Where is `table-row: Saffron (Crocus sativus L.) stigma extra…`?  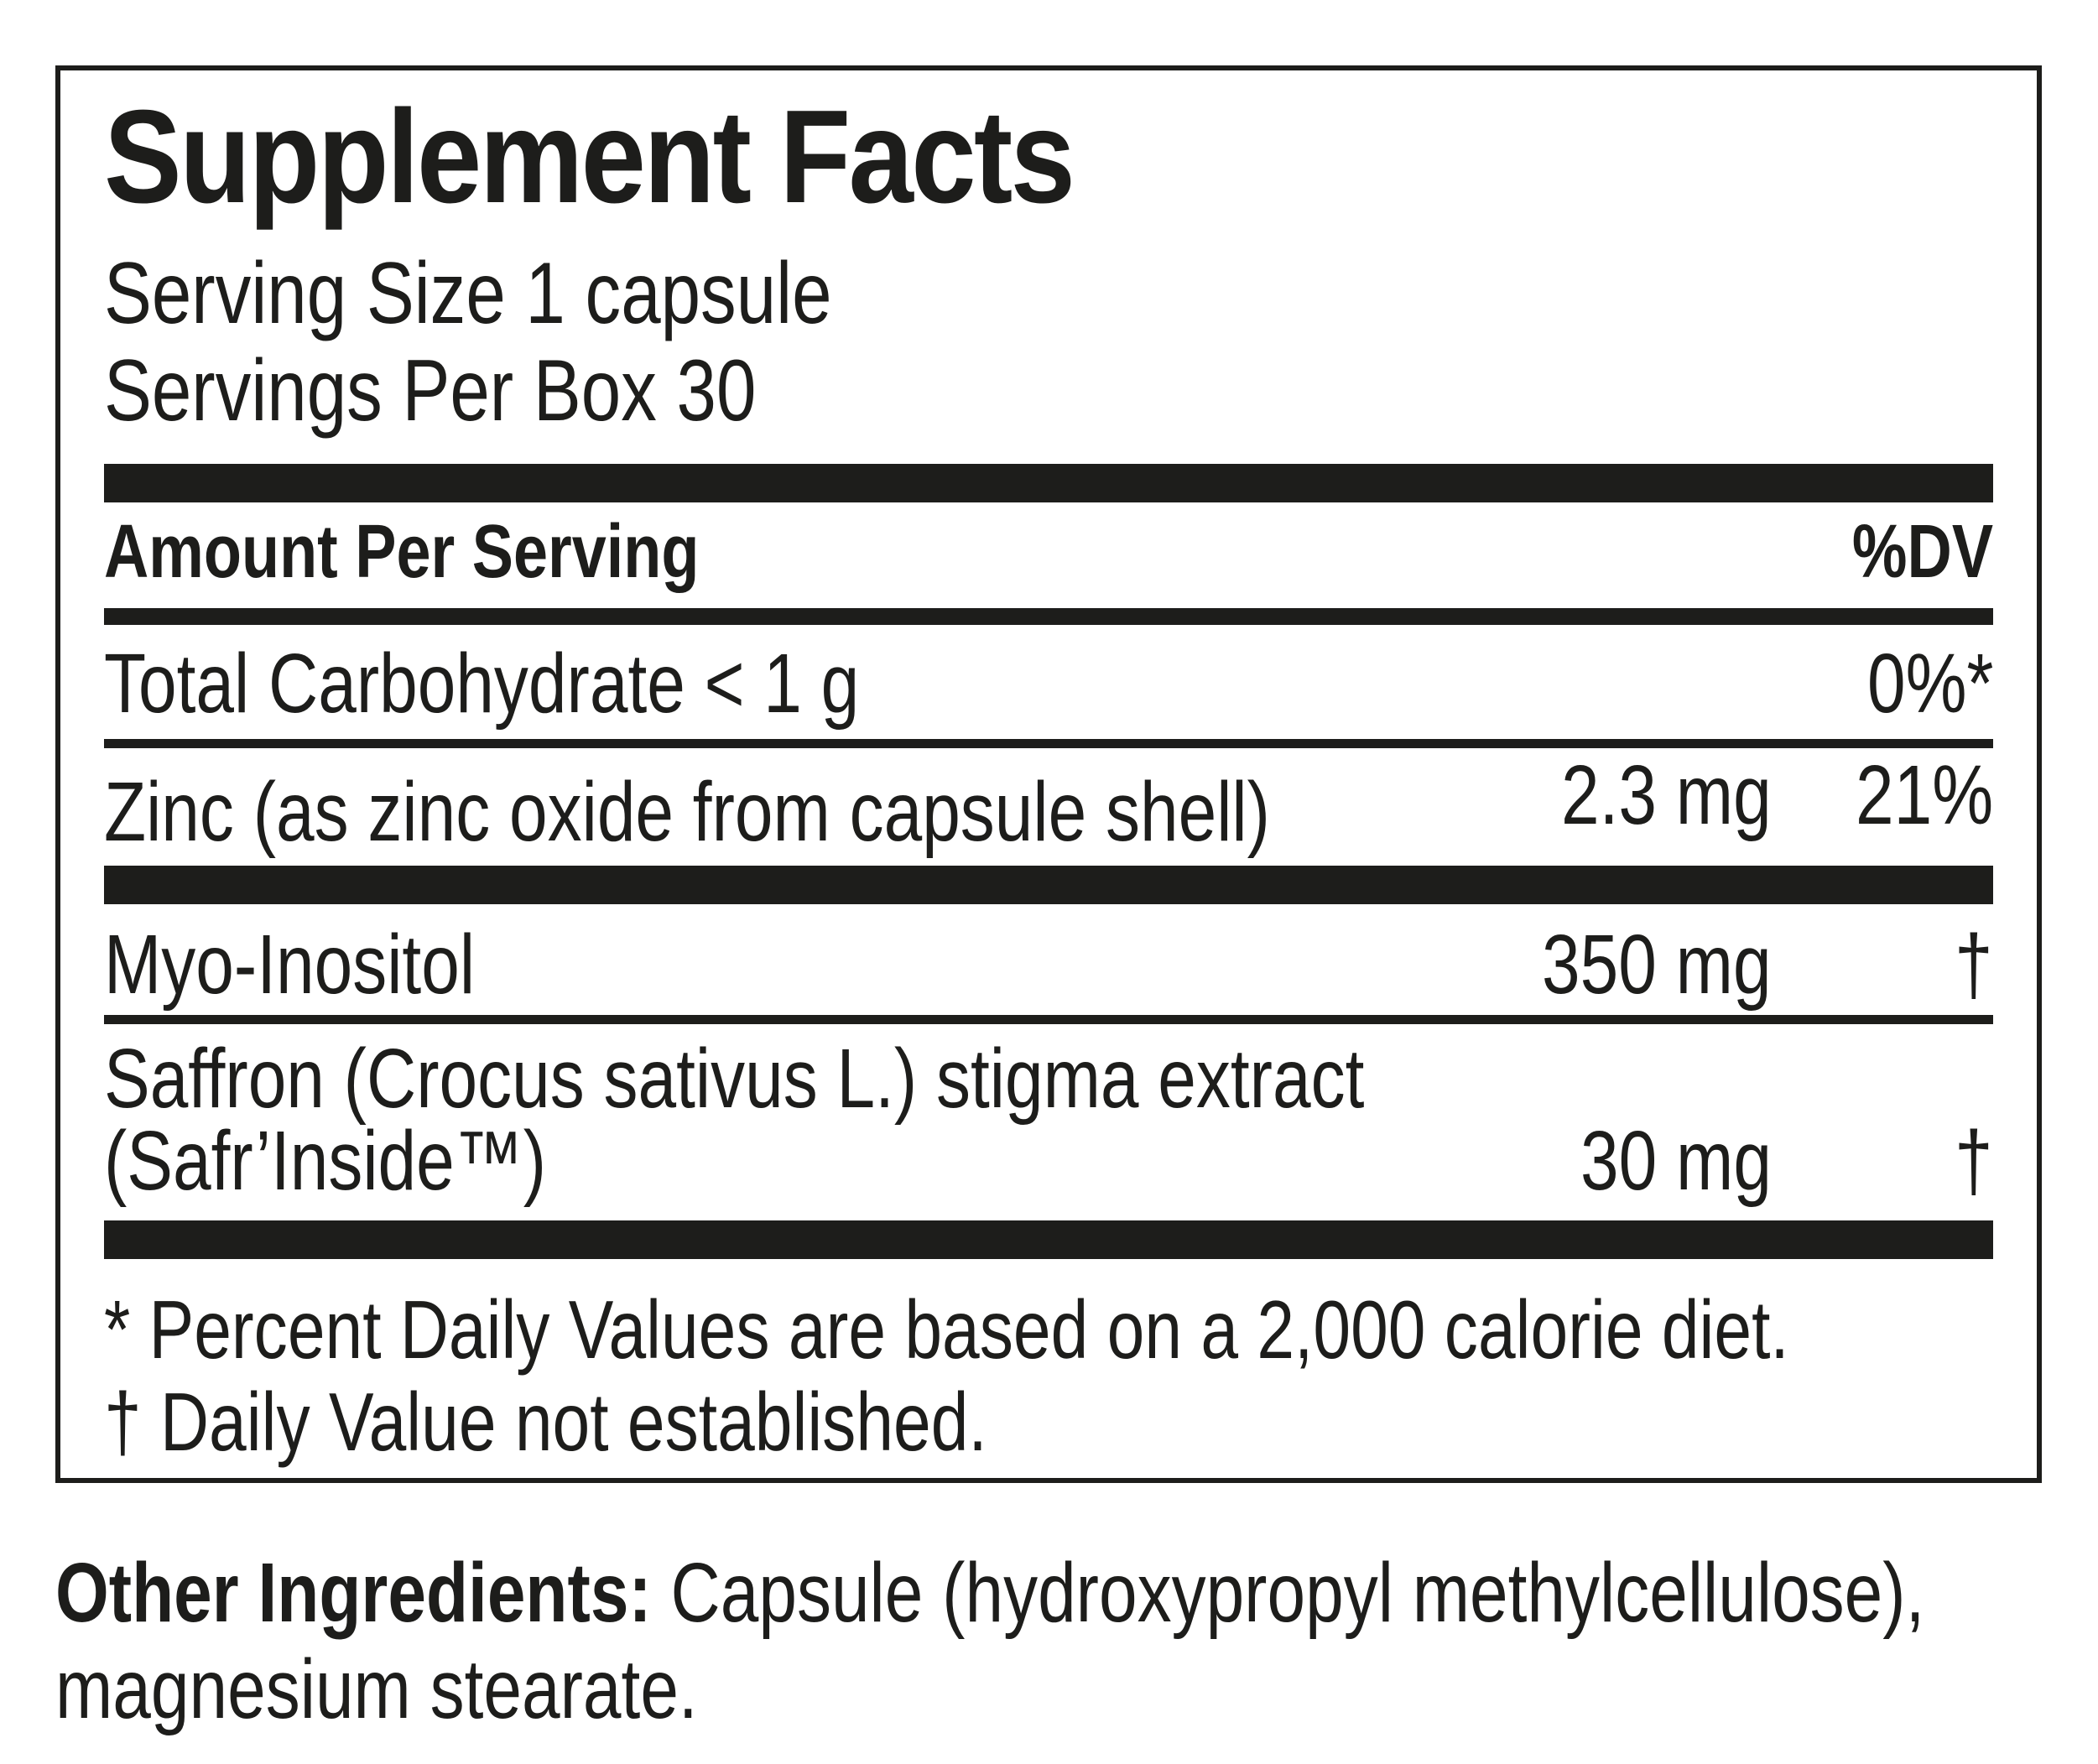 table-row: Saffron (Crocus sativus L.) stigma extra… is located at coordinates (1048, 1119).